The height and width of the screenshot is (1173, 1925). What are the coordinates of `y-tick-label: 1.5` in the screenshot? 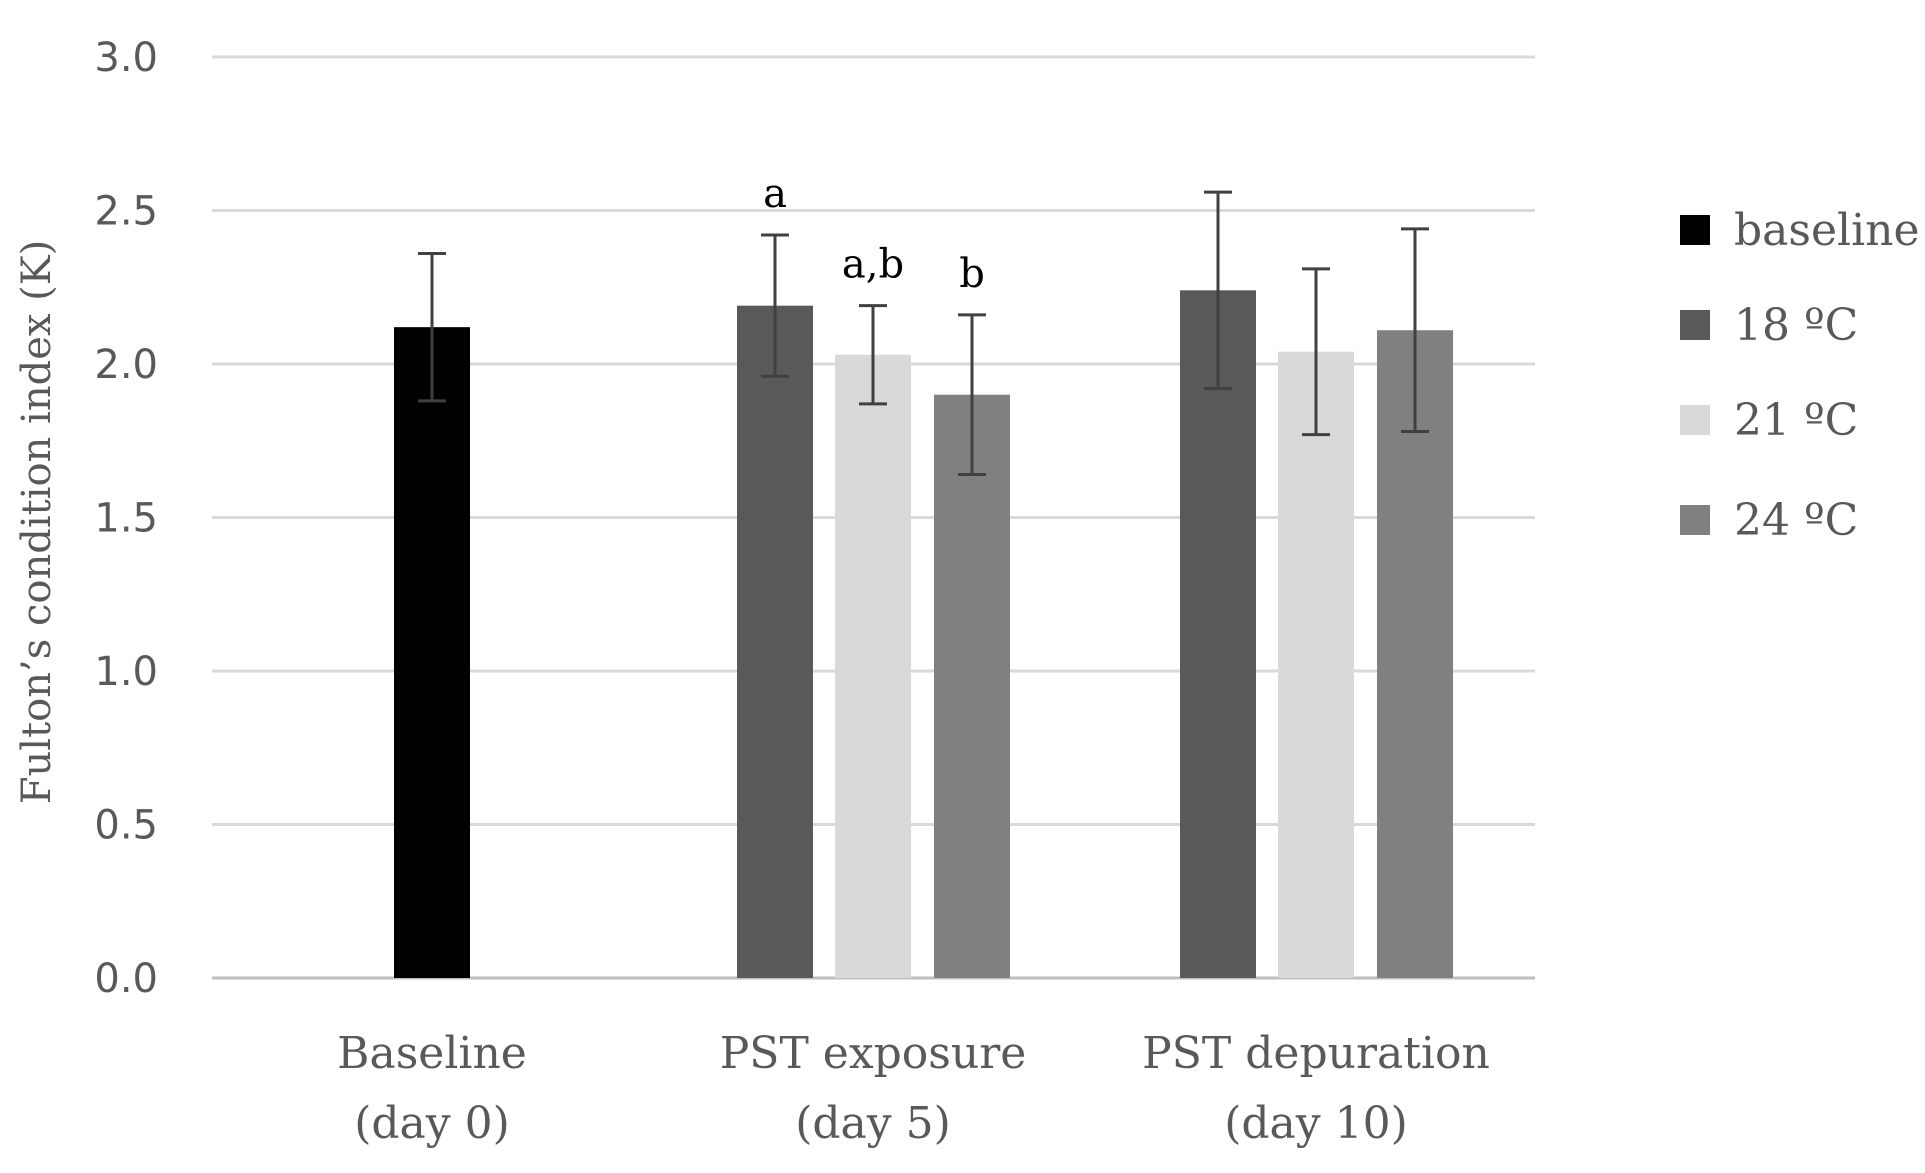 It's located at (126, 519).